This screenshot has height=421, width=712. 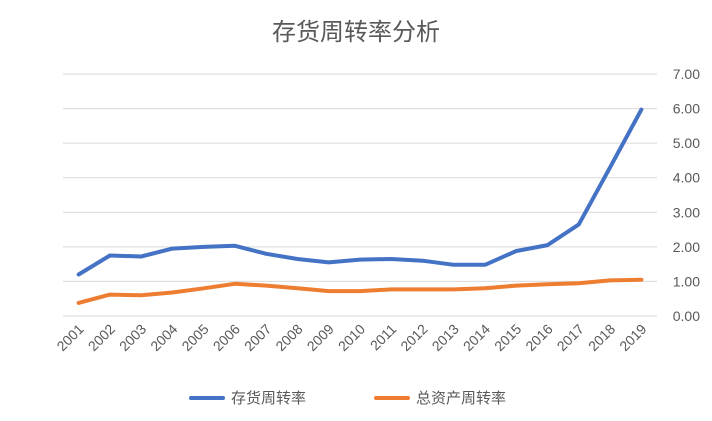 What do you see at coordinates (686, 247) in the screenshot?
I see `y-tick-label: 2.00` at bounding box center [686, 247].